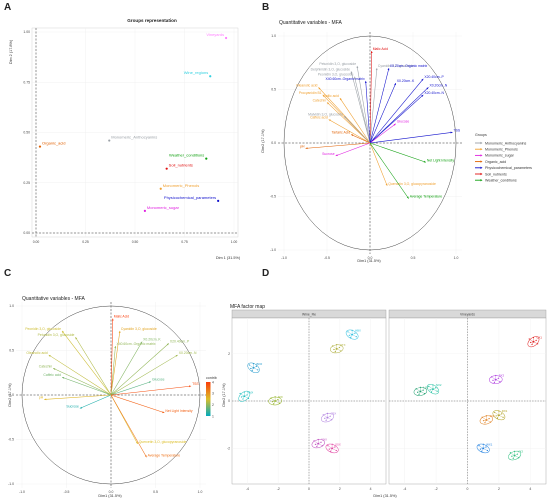  Describe the element at coordinates (422, 79) in the screenshot. I see `panel-b-arrowhead-x20-40cm-p` at that location.